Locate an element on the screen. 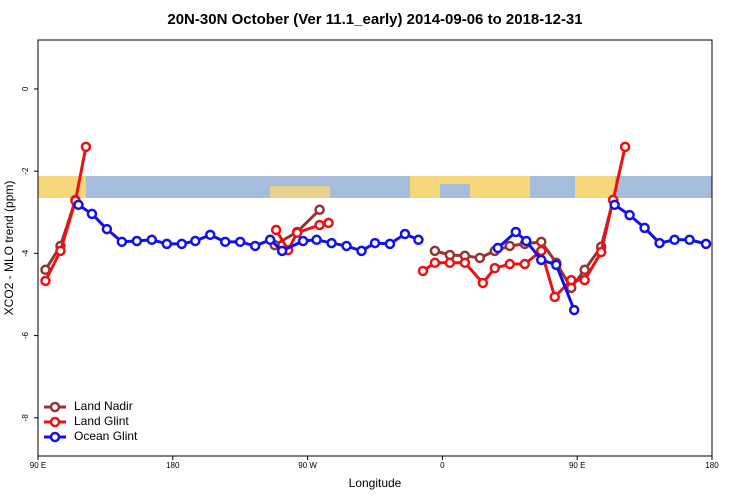  x-tick-label: 90 W is located at coordinates (307, 465).